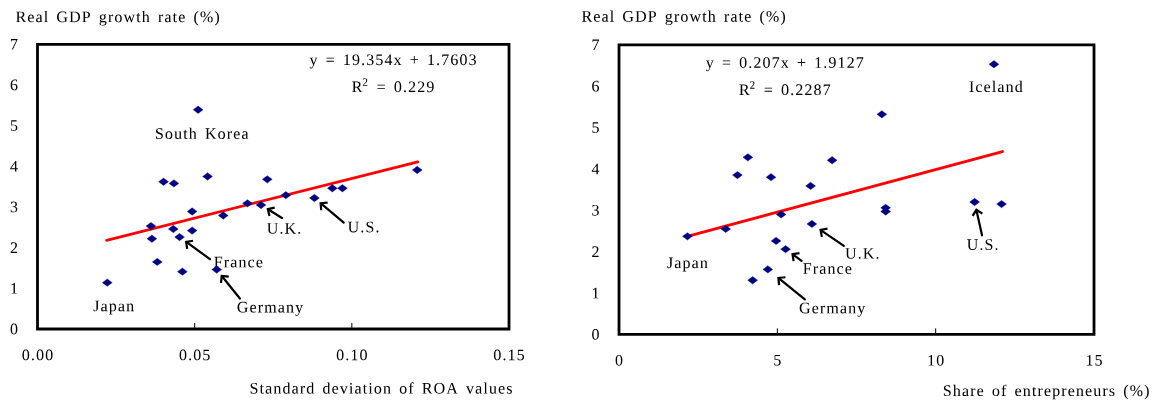  Describe the element at coordinates (351, 355) in the screenshot. I see `x-tick-label: 0.10` at that location.